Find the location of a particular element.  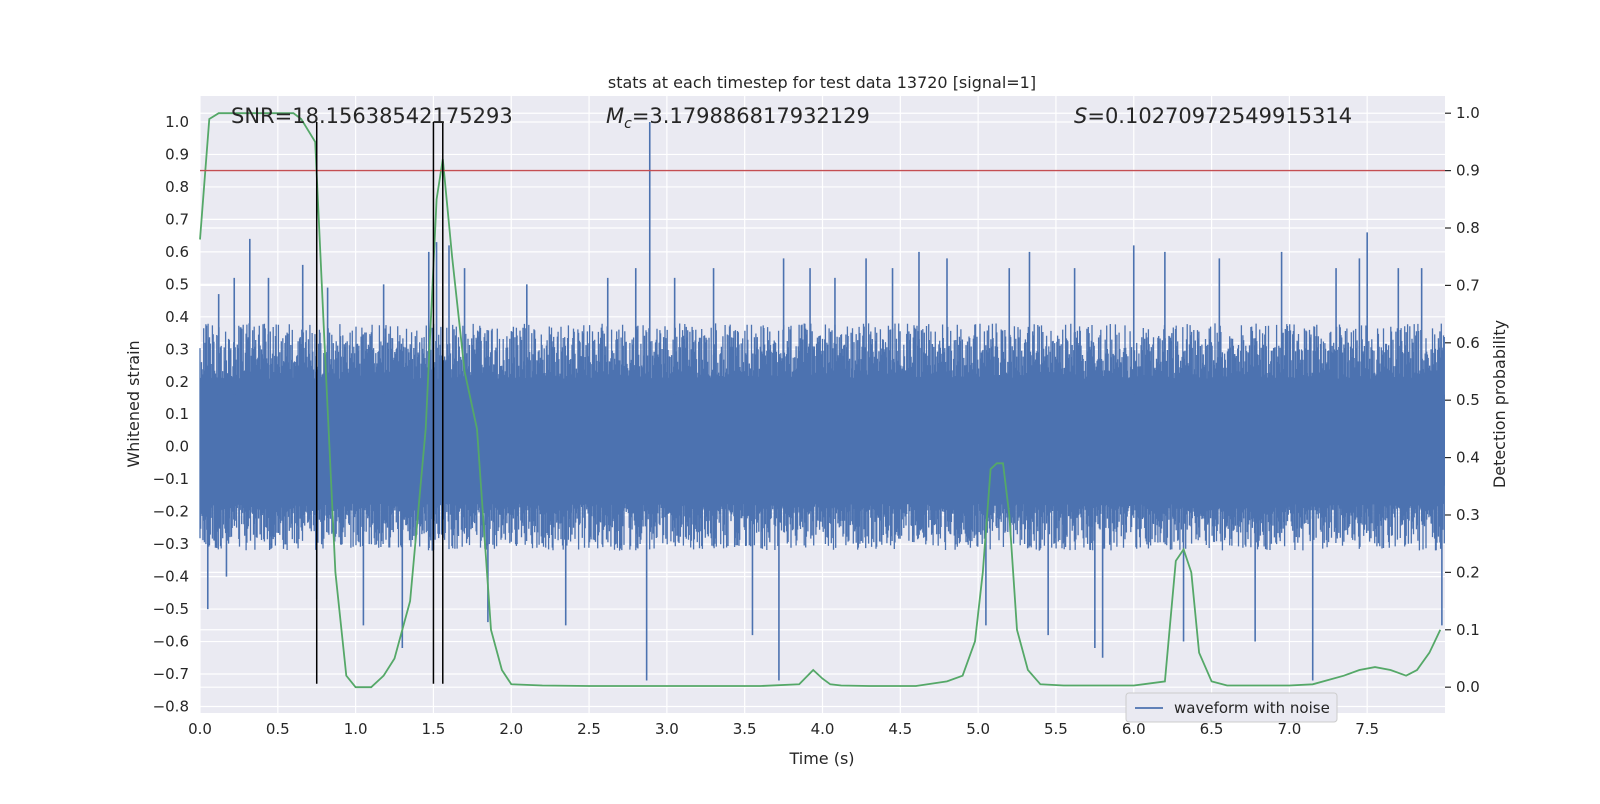

legend: waveform with noise is located at coordinates (1231, 707).